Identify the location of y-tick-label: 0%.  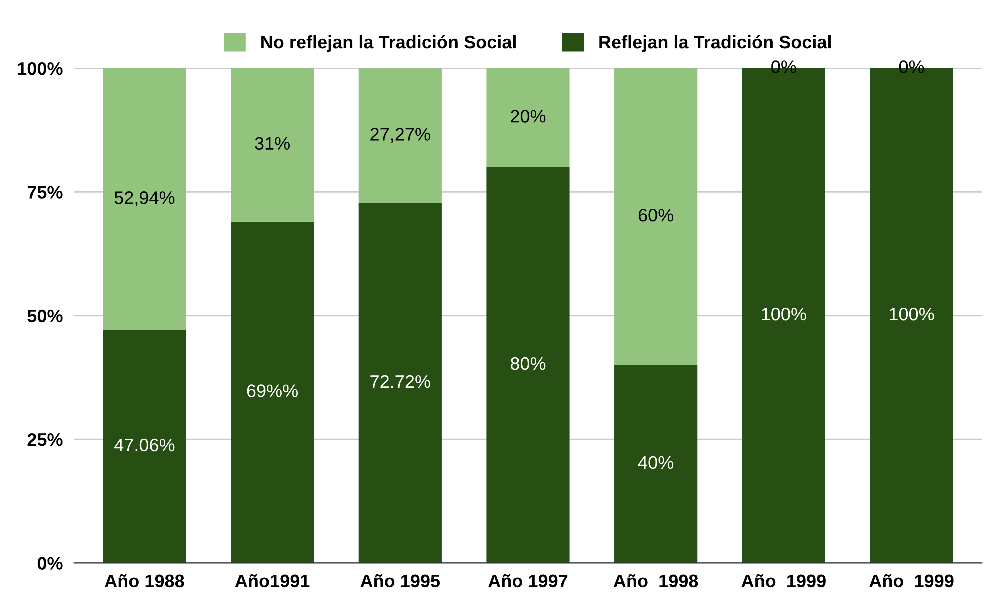
(50, 563).